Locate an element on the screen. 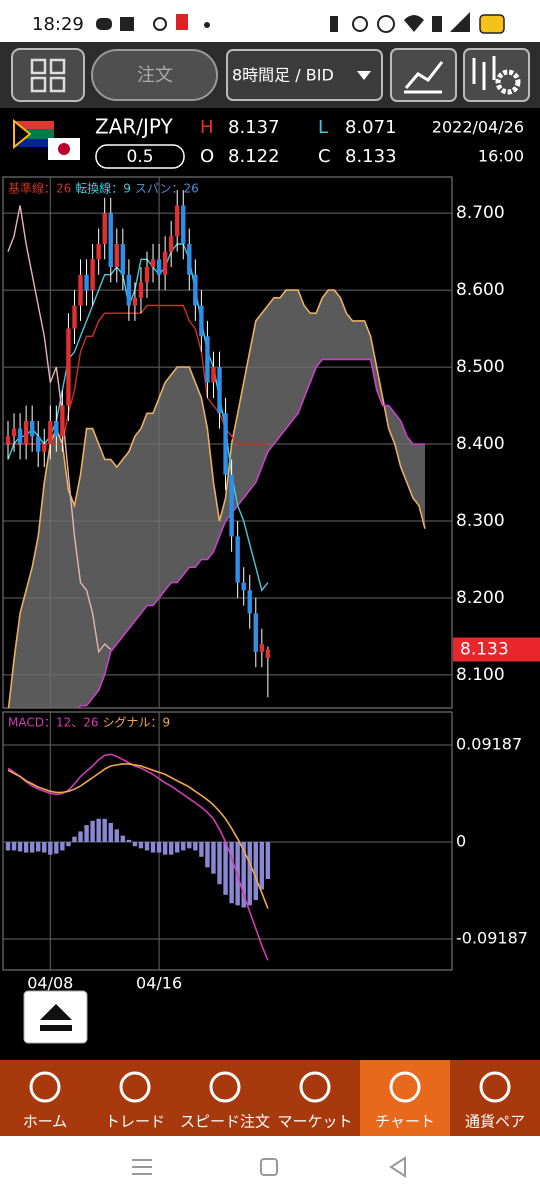 This screenshot has width=540, height=1200. legend-entry: シグナル：9 is located at coordinates (137, 723).